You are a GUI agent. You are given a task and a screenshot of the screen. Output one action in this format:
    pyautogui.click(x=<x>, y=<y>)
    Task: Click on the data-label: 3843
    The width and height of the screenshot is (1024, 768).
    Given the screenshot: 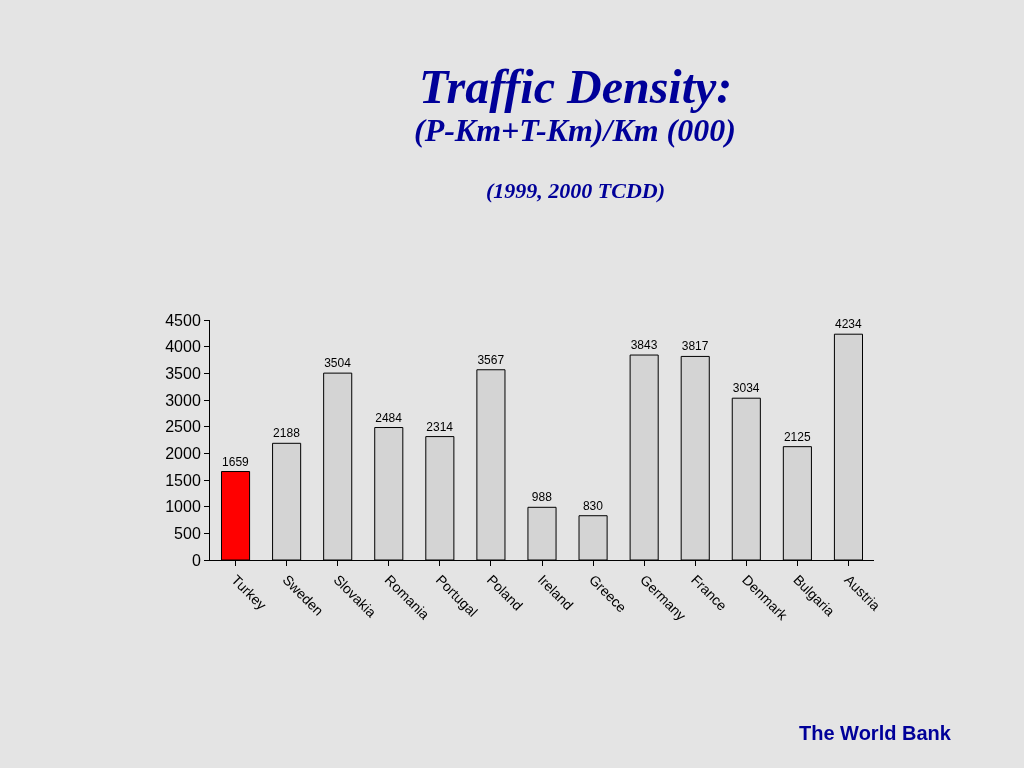 What is the action you would take?
    pyautogui.click(x=644, y=345)
    